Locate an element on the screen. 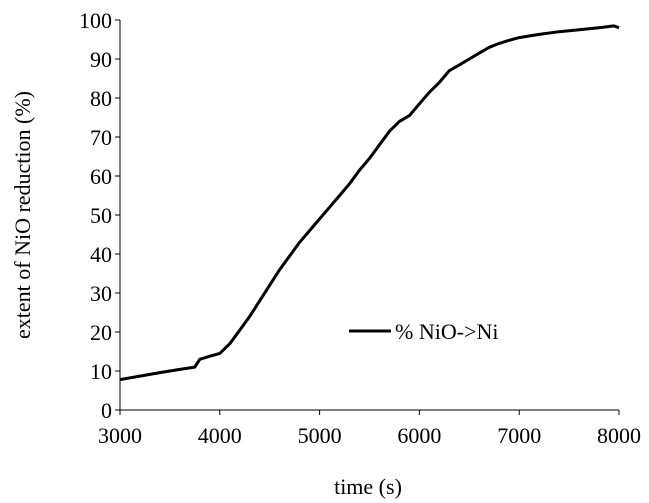  x-axis-ticks: 3000 4000 5000 6000 7000 8000 is located at coordinates (369, 429).